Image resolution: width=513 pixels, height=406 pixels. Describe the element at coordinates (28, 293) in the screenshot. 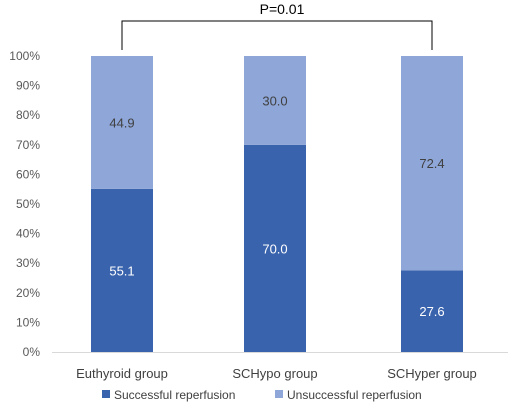

I see `y-tick-label: 20%` at that location.